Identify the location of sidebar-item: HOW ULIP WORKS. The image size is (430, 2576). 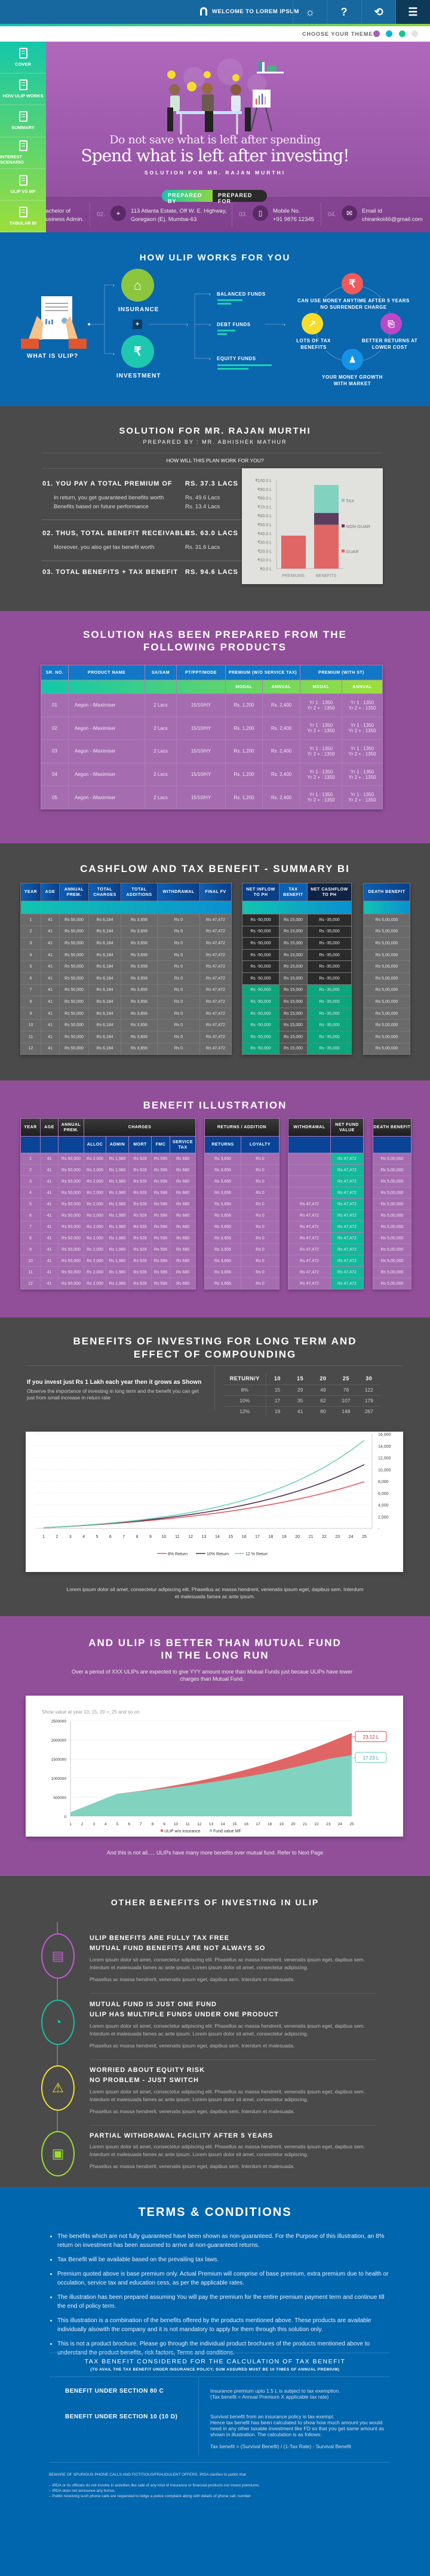
(23, 89).